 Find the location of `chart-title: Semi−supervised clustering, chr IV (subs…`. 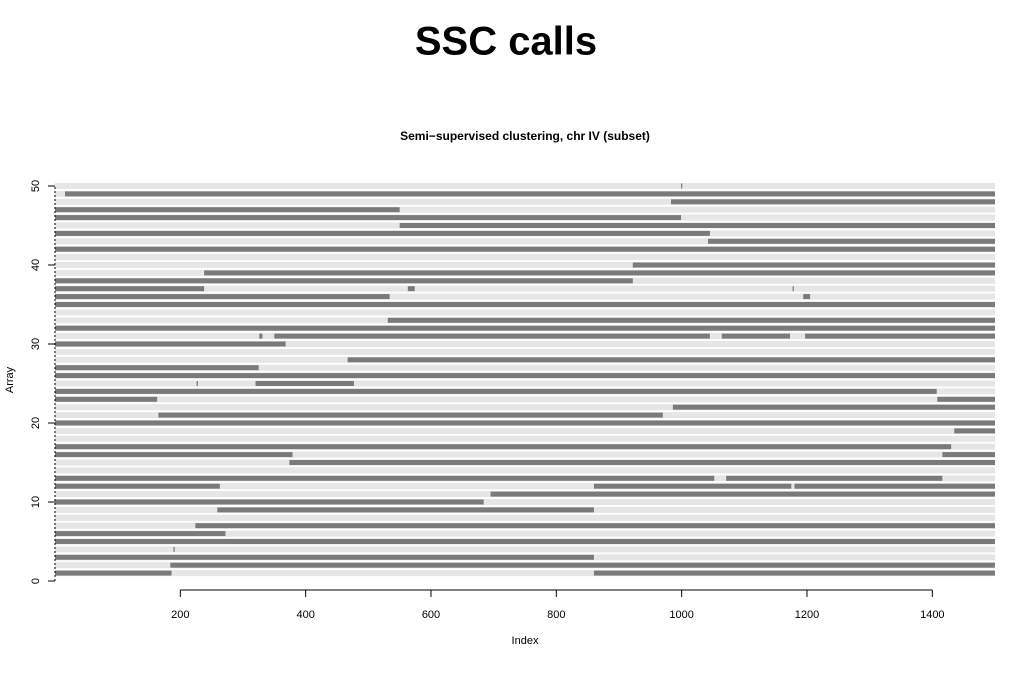

chart-title: Semi−supervised clustering, chr IV (subs… is located at coordinates (525, 136).